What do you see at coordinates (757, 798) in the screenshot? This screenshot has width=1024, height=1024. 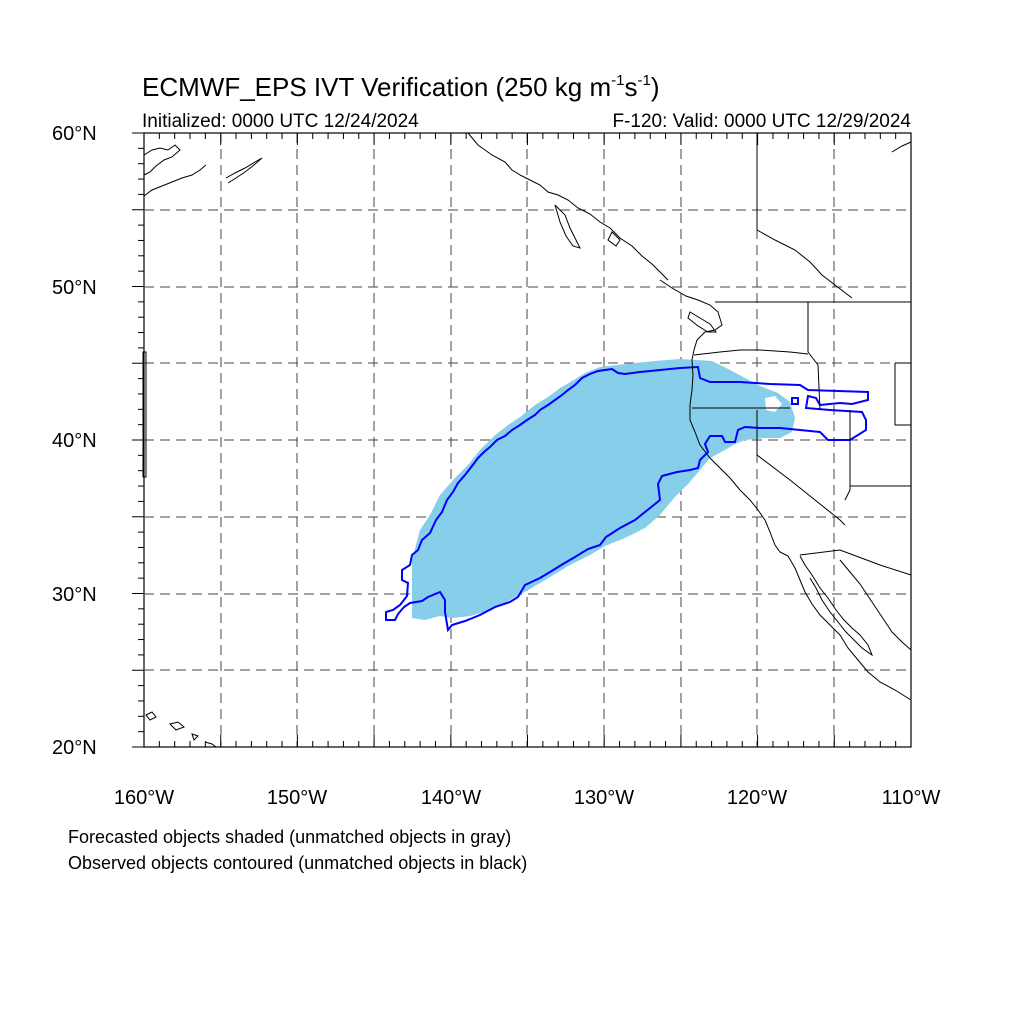 I see `lon-label-120w: 120°W` at bounding box center [757, 798].